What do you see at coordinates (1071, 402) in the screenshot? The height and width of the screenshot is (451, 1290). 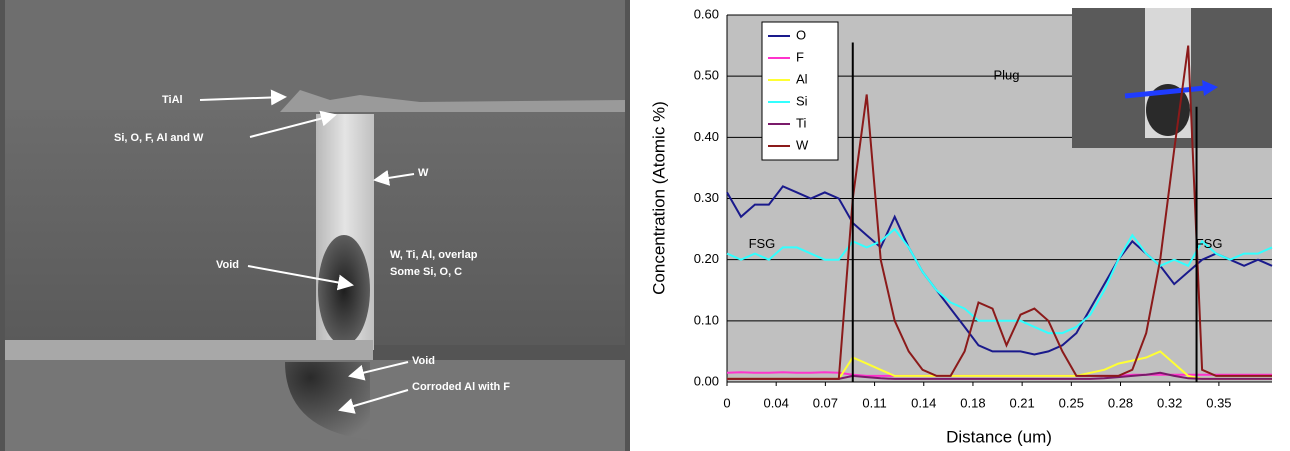 I see `x-tick-label: 0.25` at bounding box center [1071, 402].